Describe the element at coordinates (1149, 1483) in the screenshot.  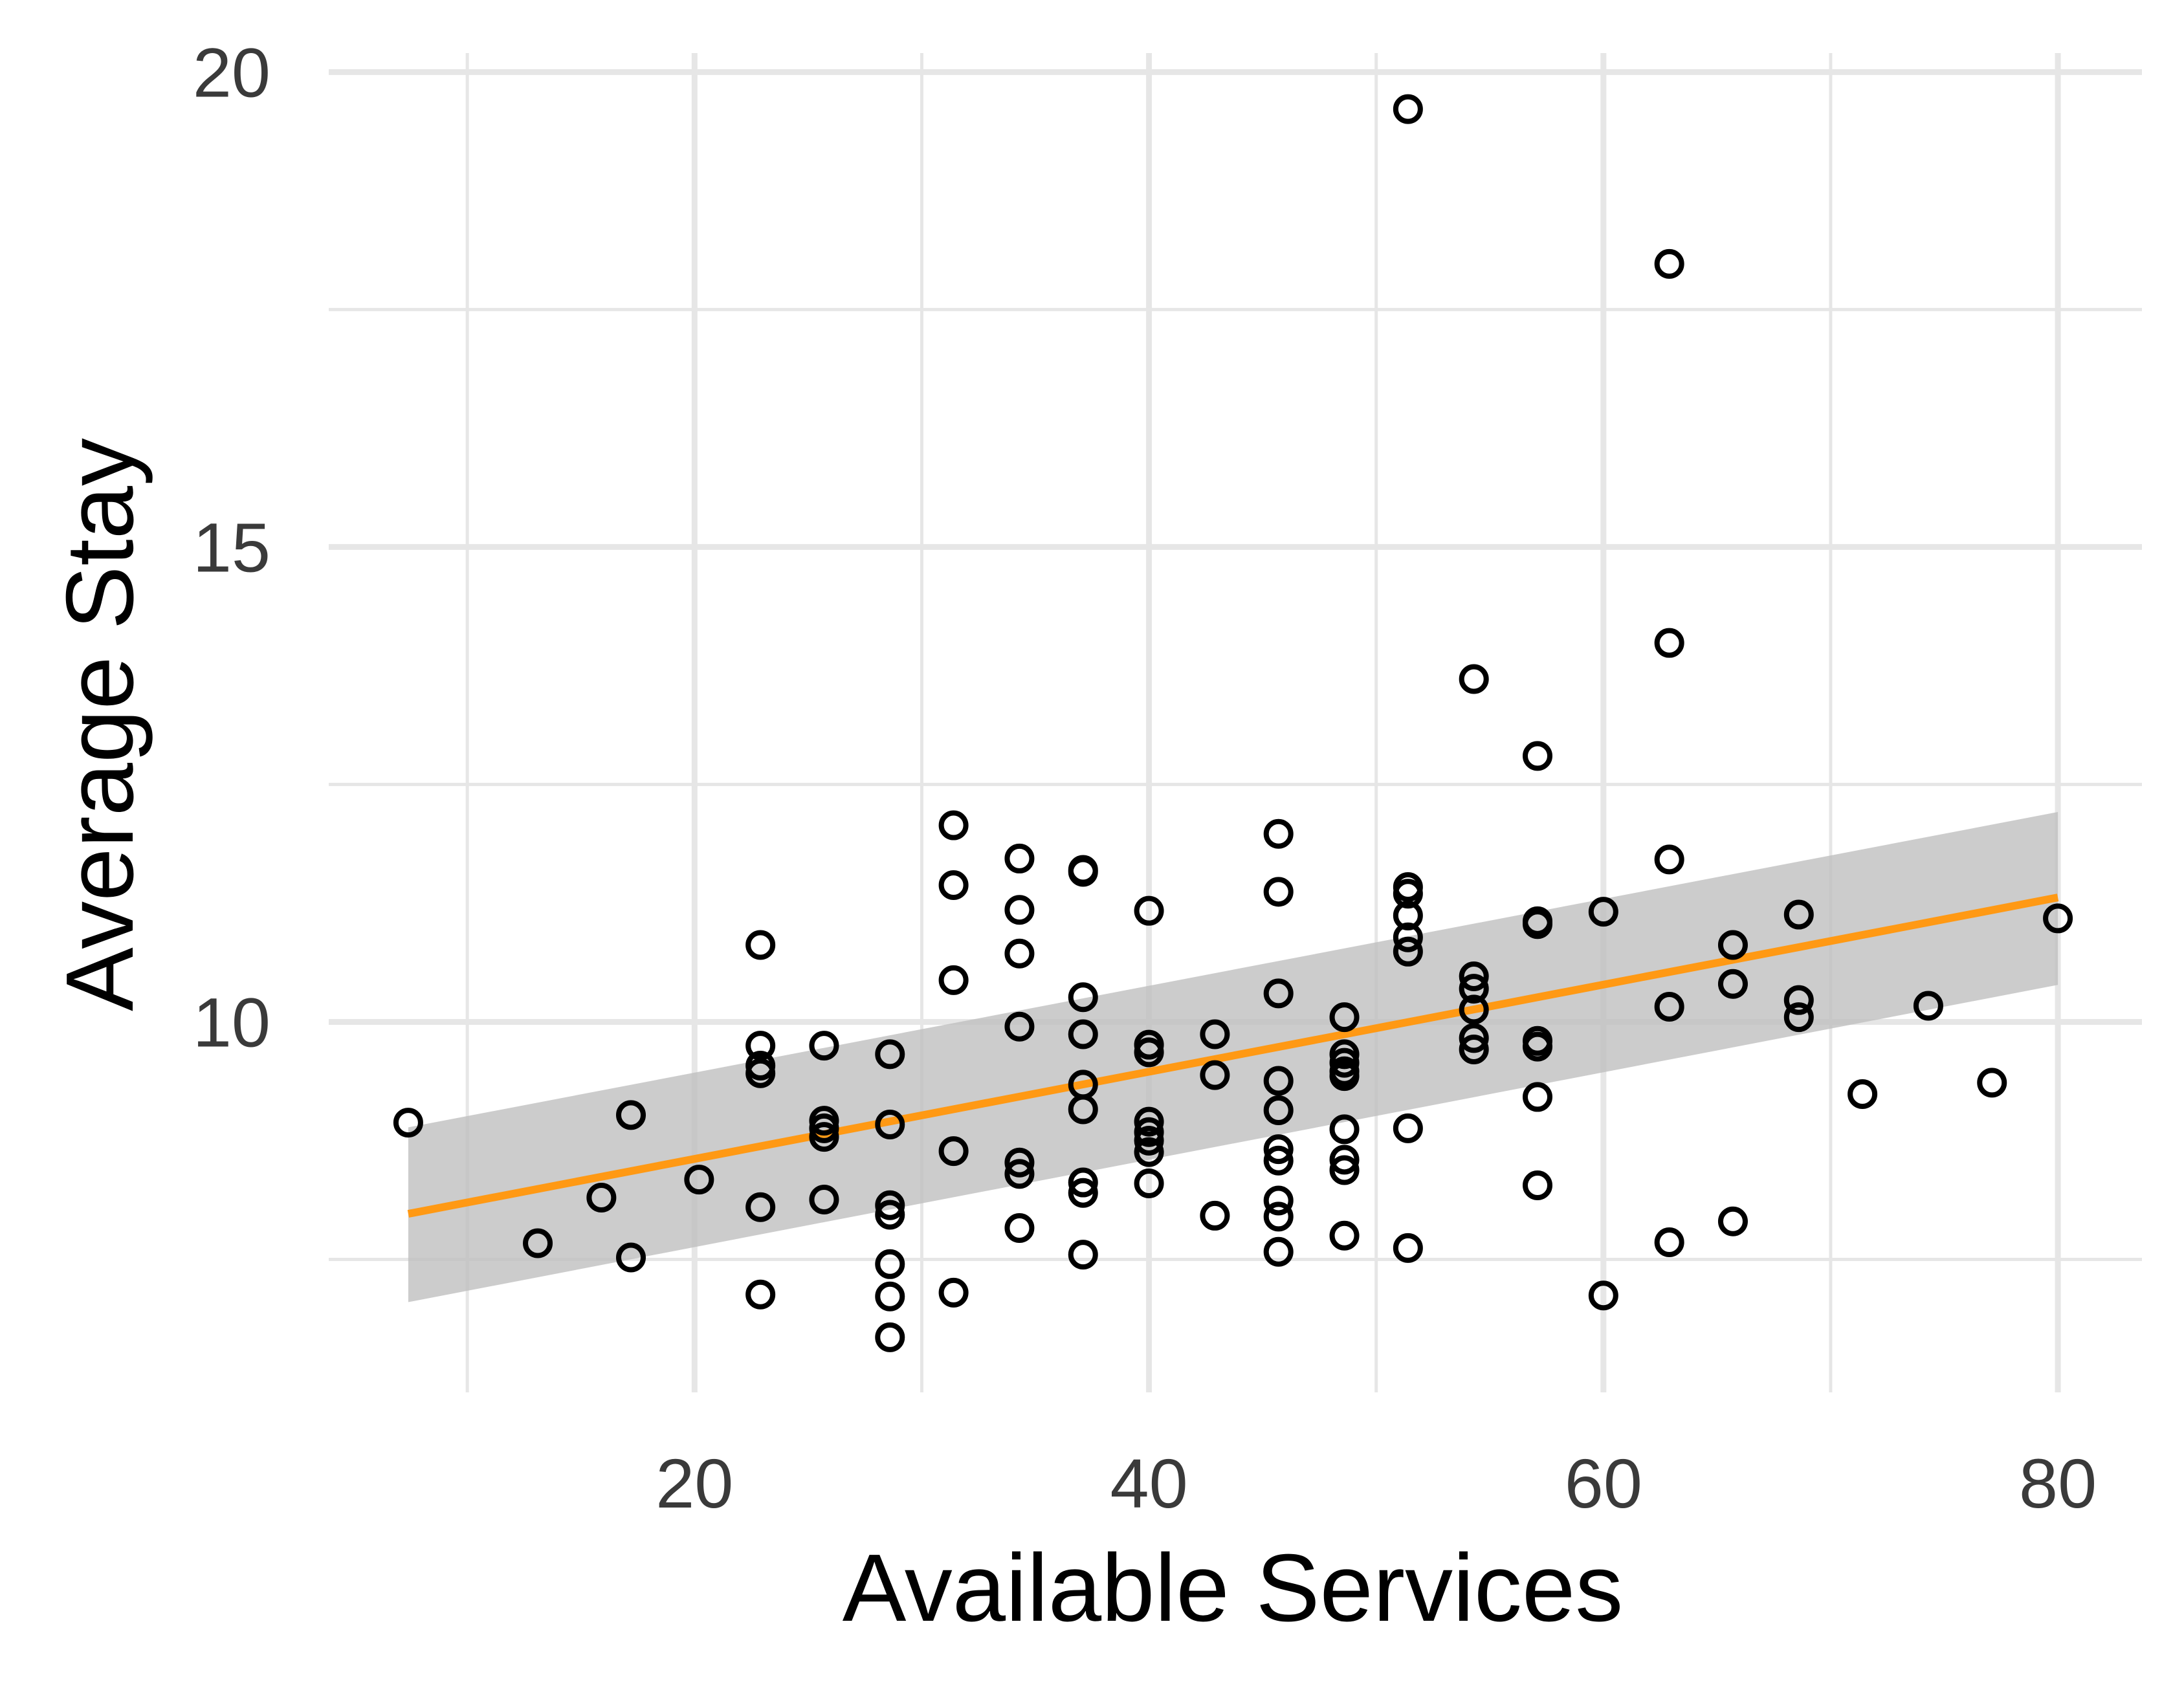
I see `x-tick-label-1: 40` at that location.